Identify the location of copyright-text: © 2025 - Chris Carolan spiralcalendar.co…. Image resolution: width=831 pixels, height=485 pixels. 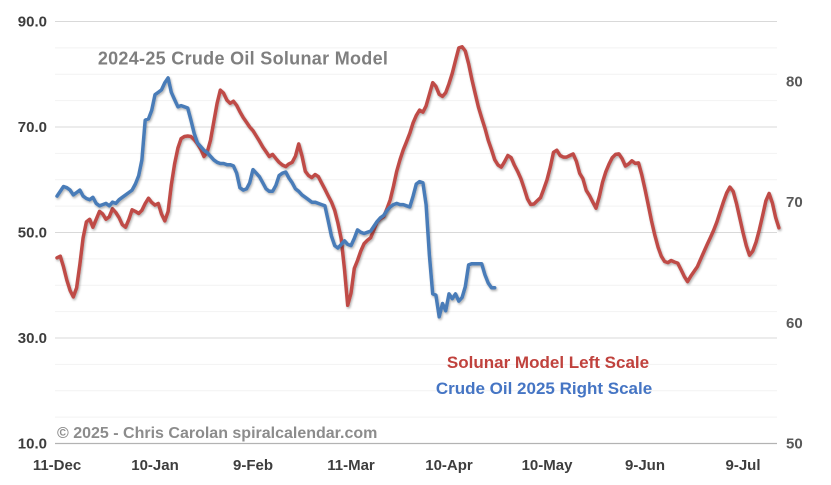
(217, 433).